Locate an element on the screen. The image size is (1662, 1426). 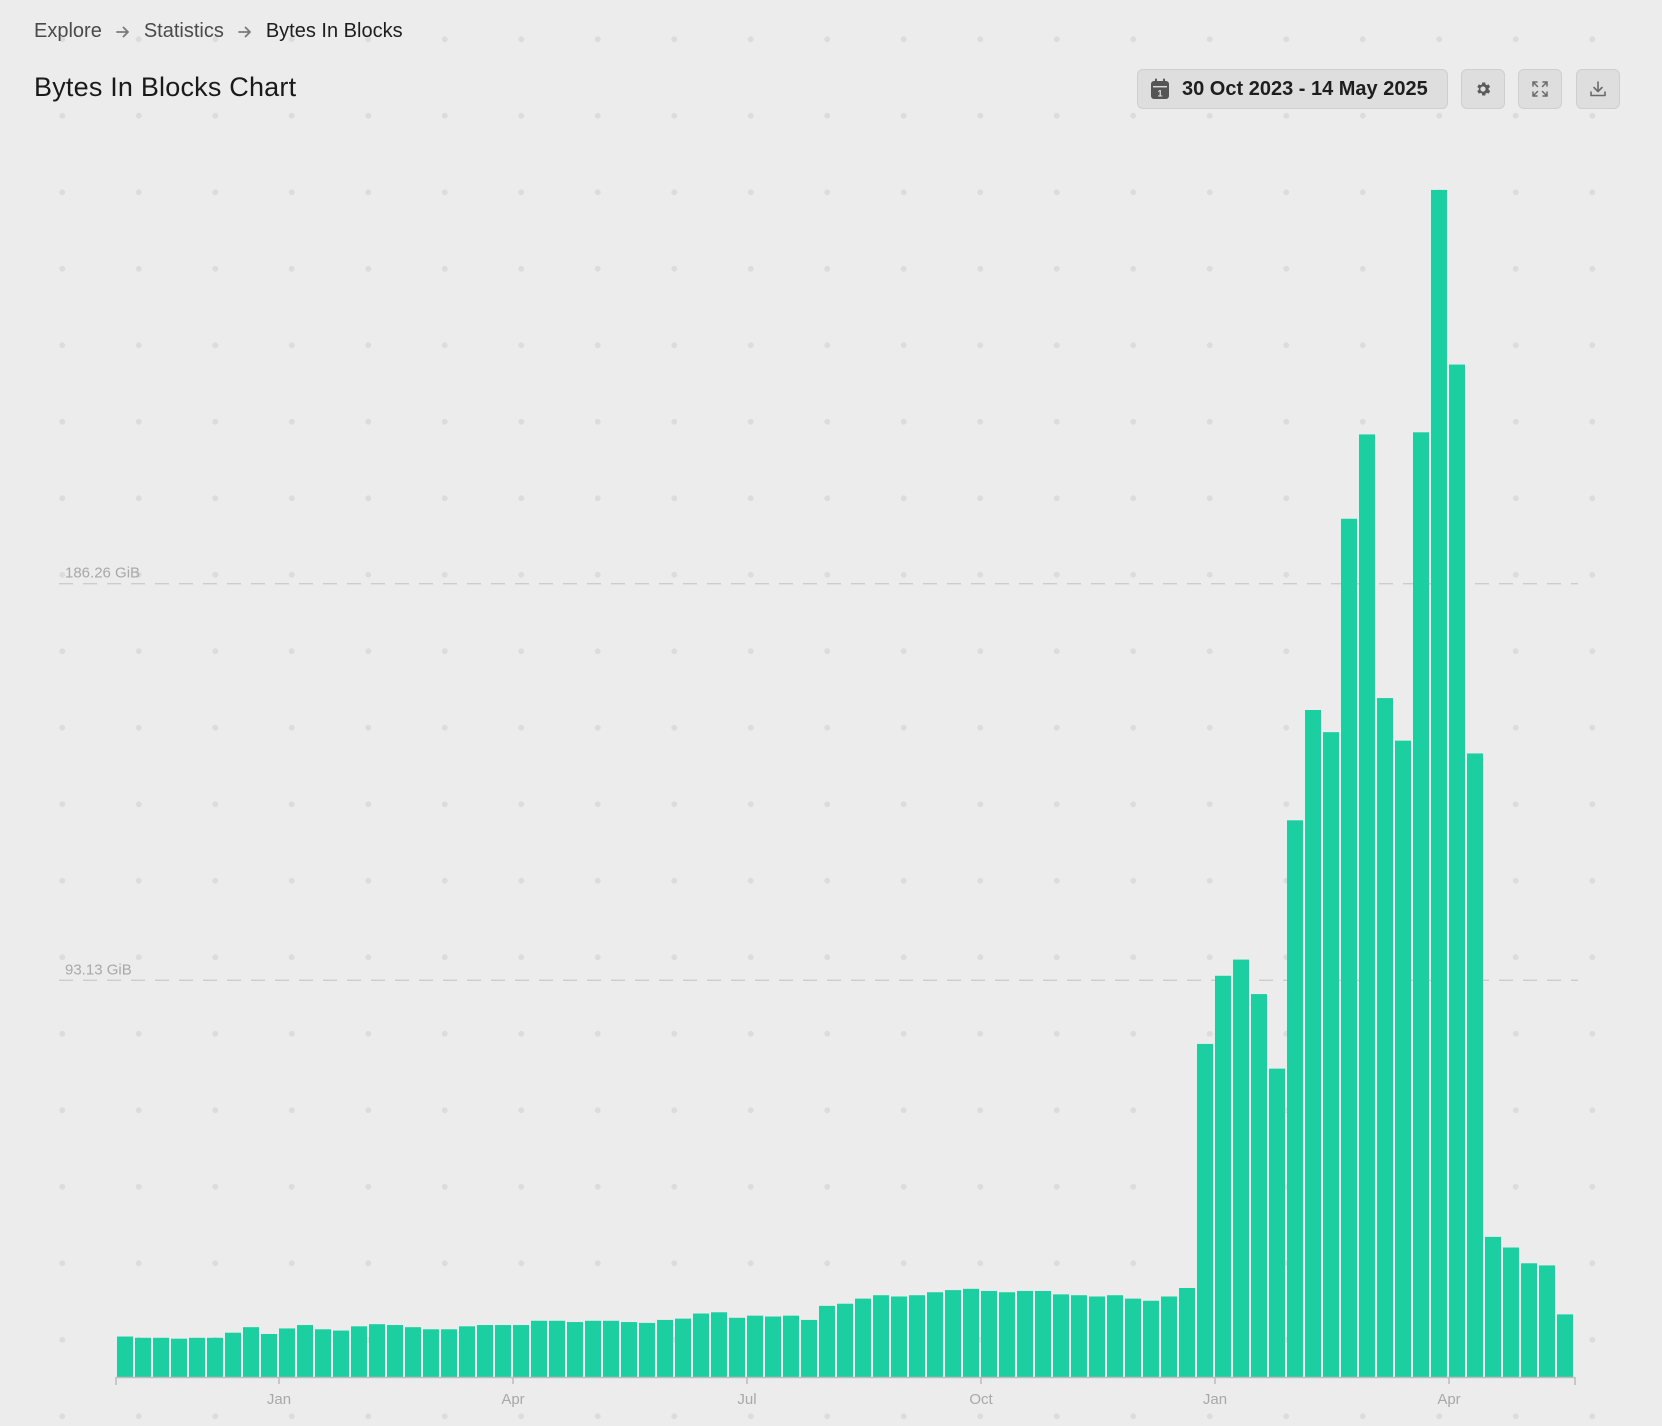
download-icon is located at coordinates (1598, 89).